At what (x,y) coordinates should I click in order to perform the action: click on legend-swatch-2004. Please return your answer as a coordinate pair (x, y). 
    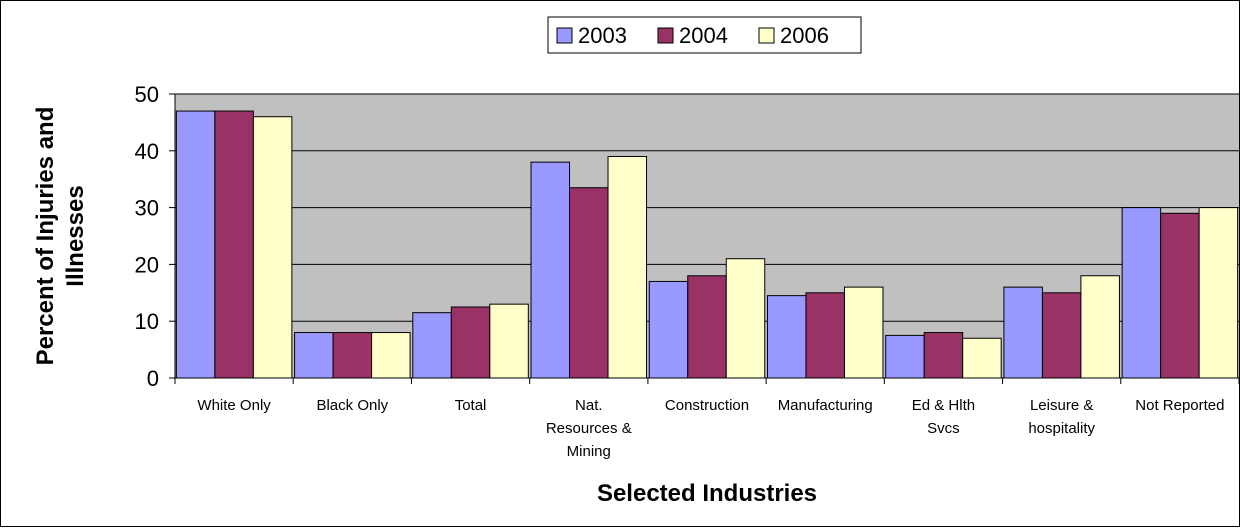
    Looking at the image, I should click on (665, 35).